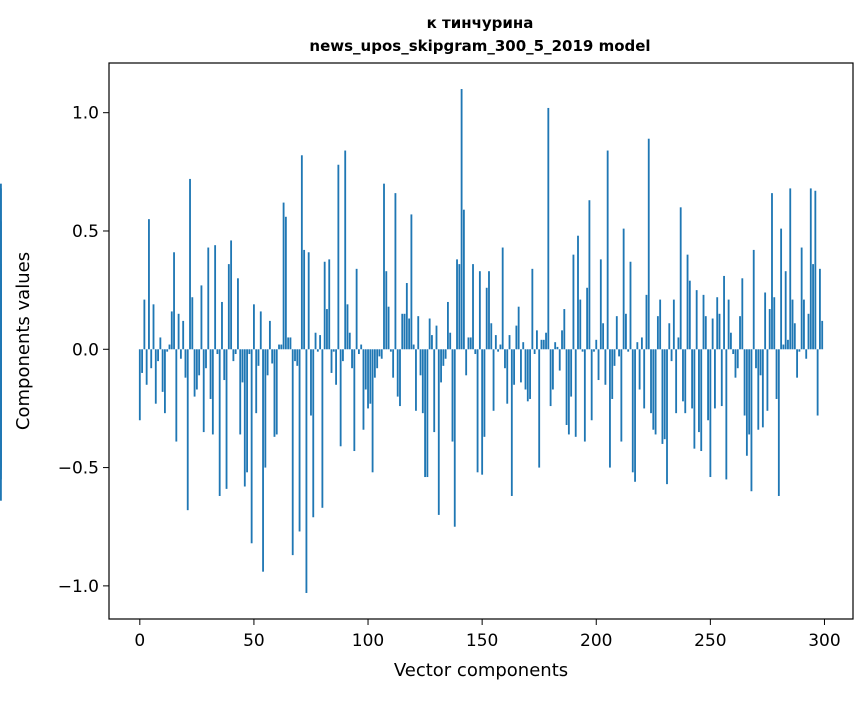  I want to click on y-tick-label: 0.0, so click(85, 350).